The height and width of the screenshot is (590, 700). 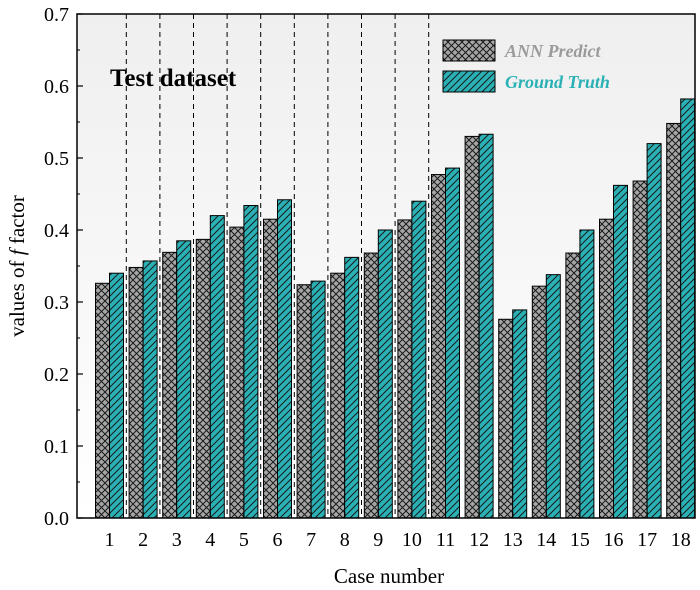 What do you see at coordinates (56, 231) in the screenshot?
I see `y-tick-label: 0.4` at bounding box center [56, 231].